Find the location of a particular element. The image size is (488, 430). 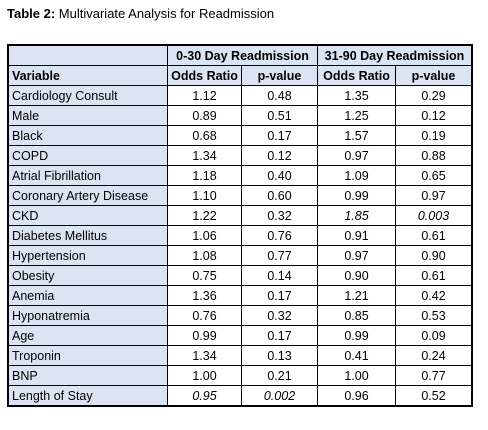

table-row: Obesity 0.75 0.14 0.90 0.61 is located at coordinates (240, 275).